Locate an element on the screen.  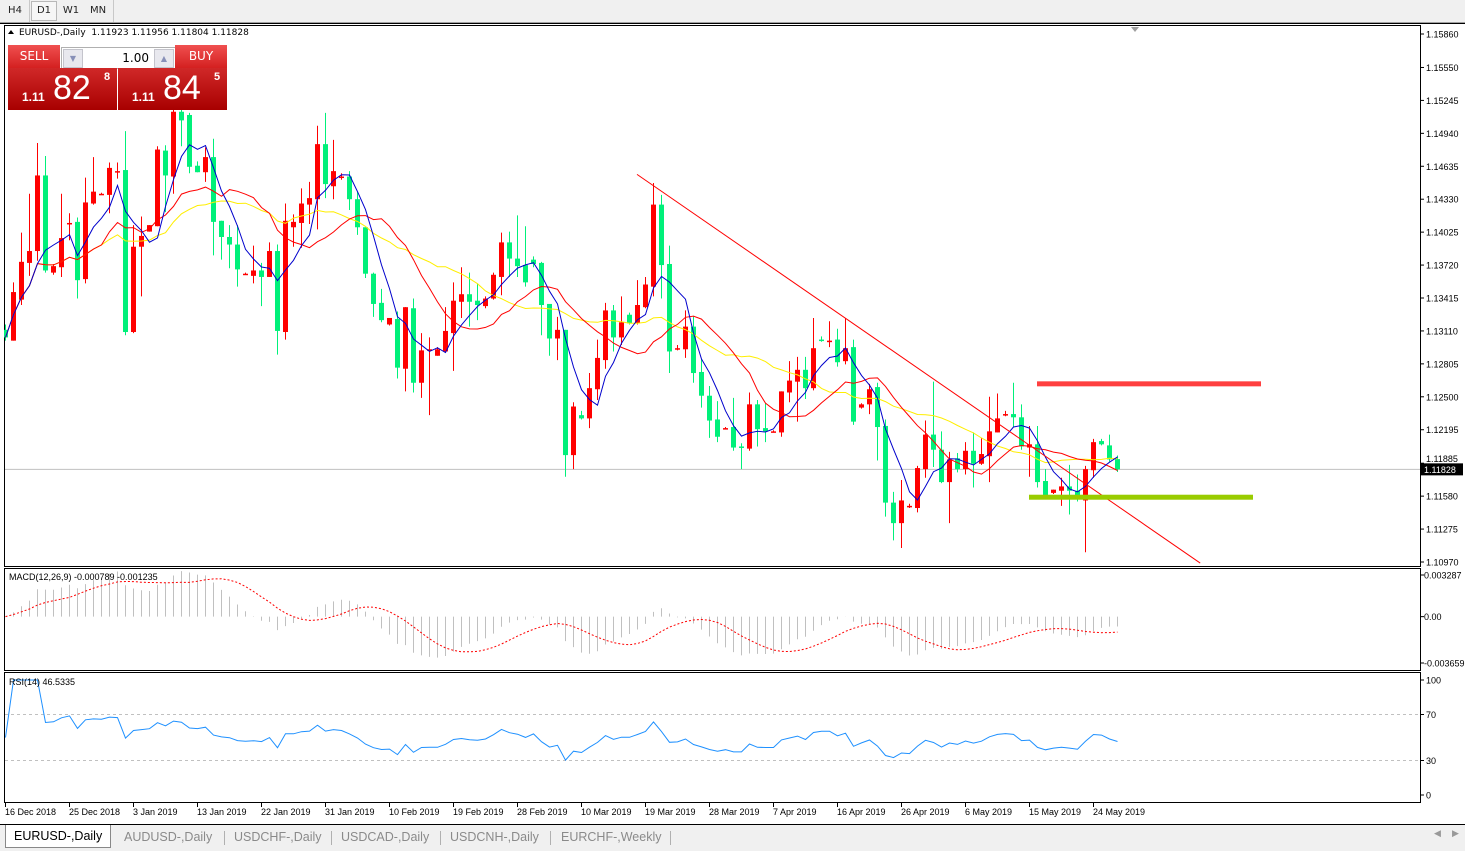
tab-separator is located at coordinates (550, 838).